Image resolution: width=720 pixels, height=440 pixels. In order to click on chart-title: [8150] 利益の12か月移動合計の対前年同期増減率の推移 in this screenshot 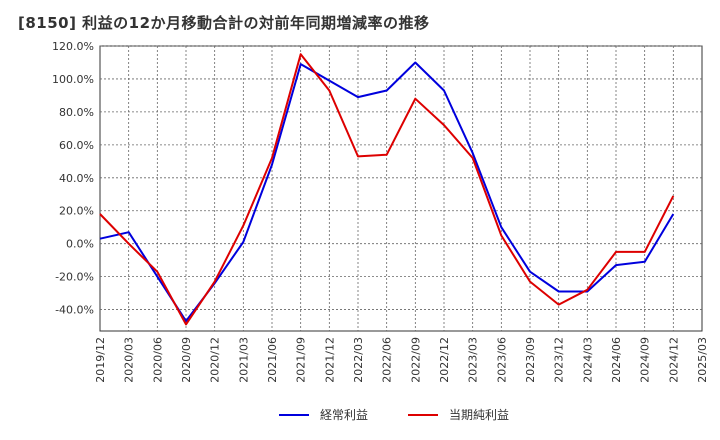, I will do `click(224, 23)`.